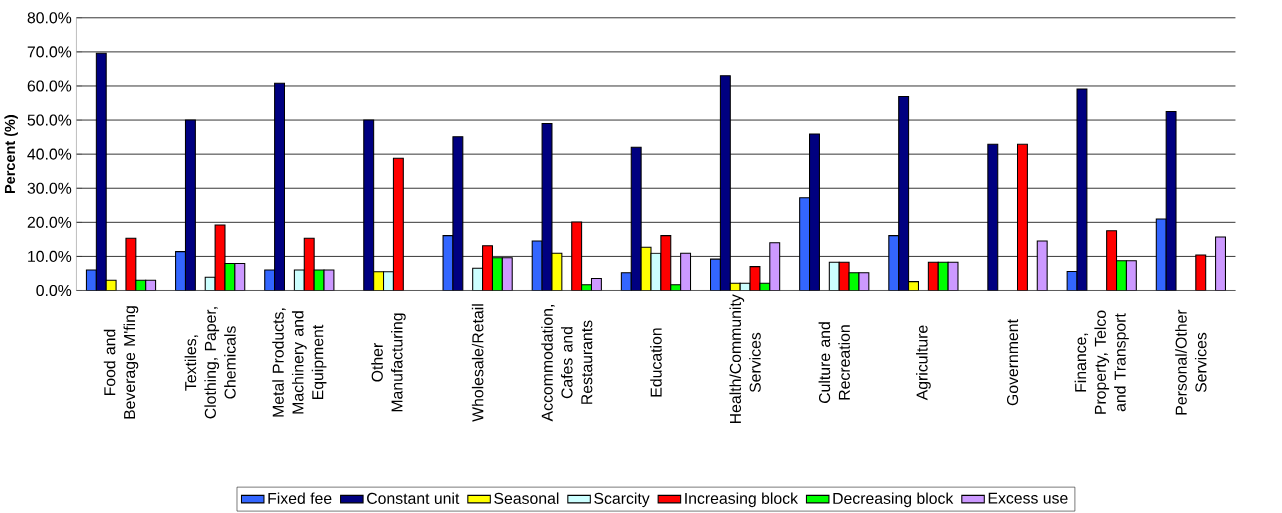 The width and height of the screenshot is (1282, 513). What do you see at coordinates (1191, 362) in the screenshot?
I see `x-tick-label: Personal/Other Services` at bounding box center [1191, 362].